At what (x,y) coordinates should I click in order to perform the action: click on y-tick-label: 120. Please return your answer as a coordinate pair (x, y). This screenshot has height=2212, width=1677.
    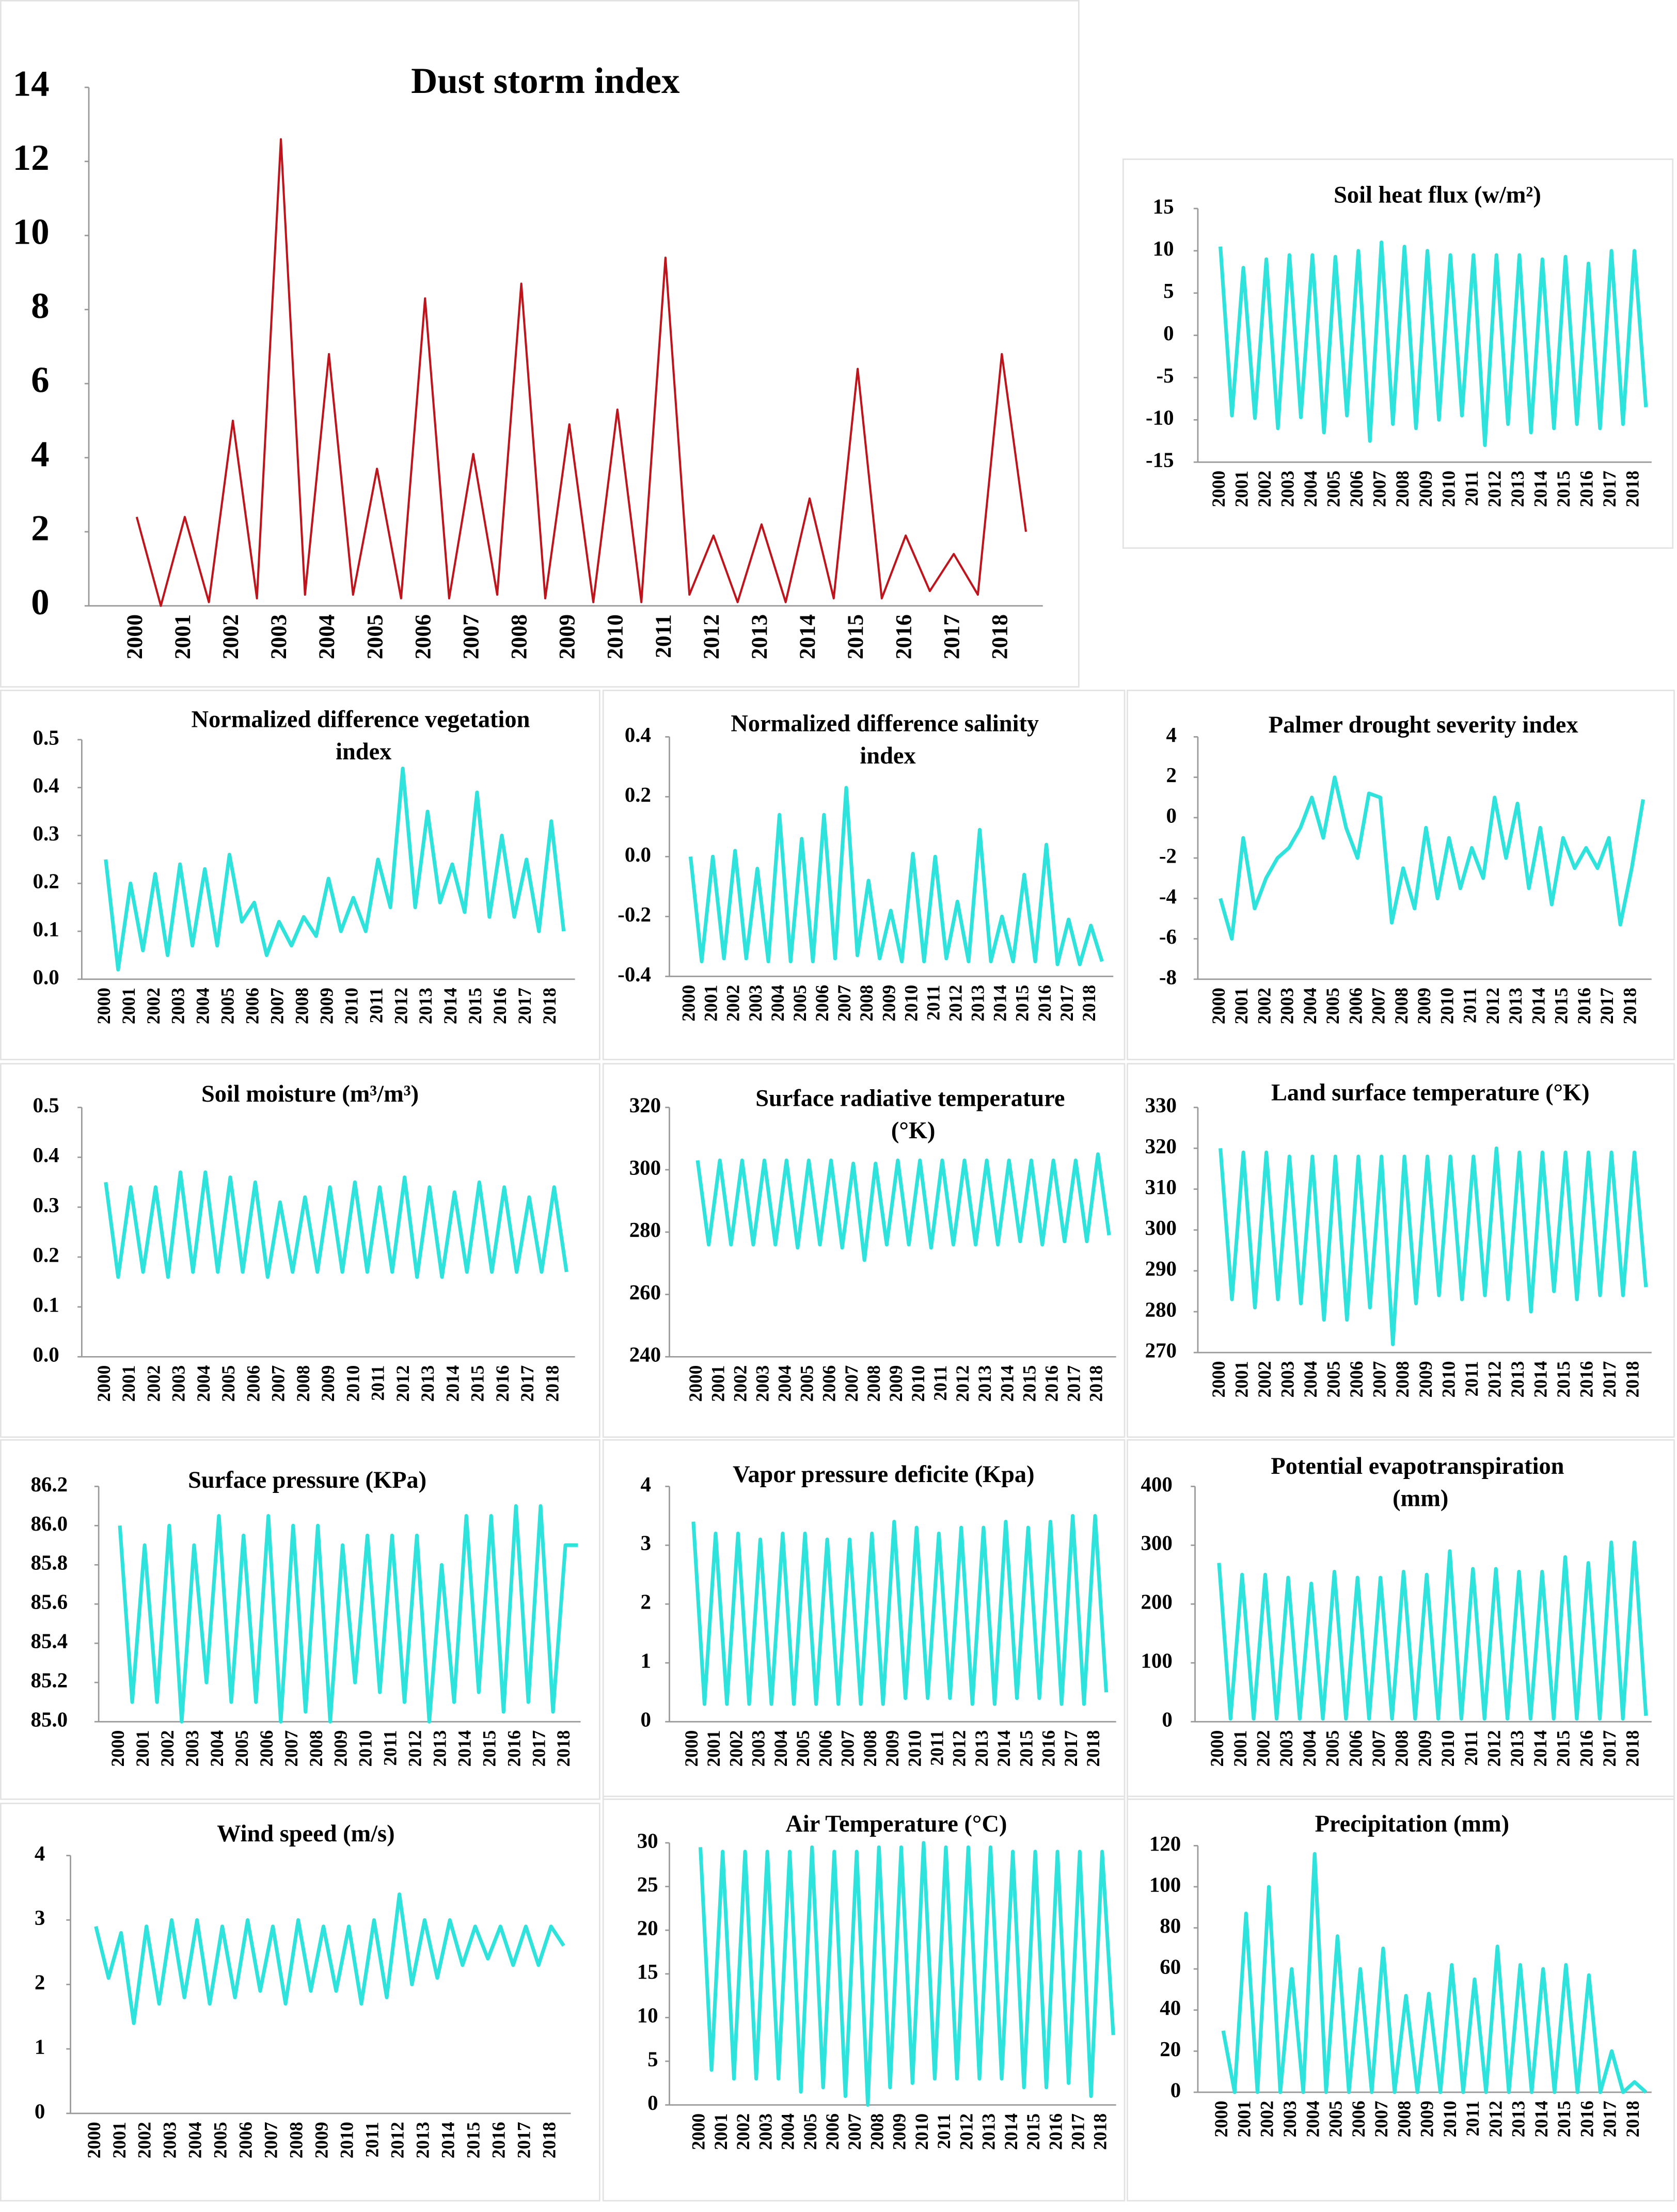
    Looking at the image, I should click on (1165, 1843).